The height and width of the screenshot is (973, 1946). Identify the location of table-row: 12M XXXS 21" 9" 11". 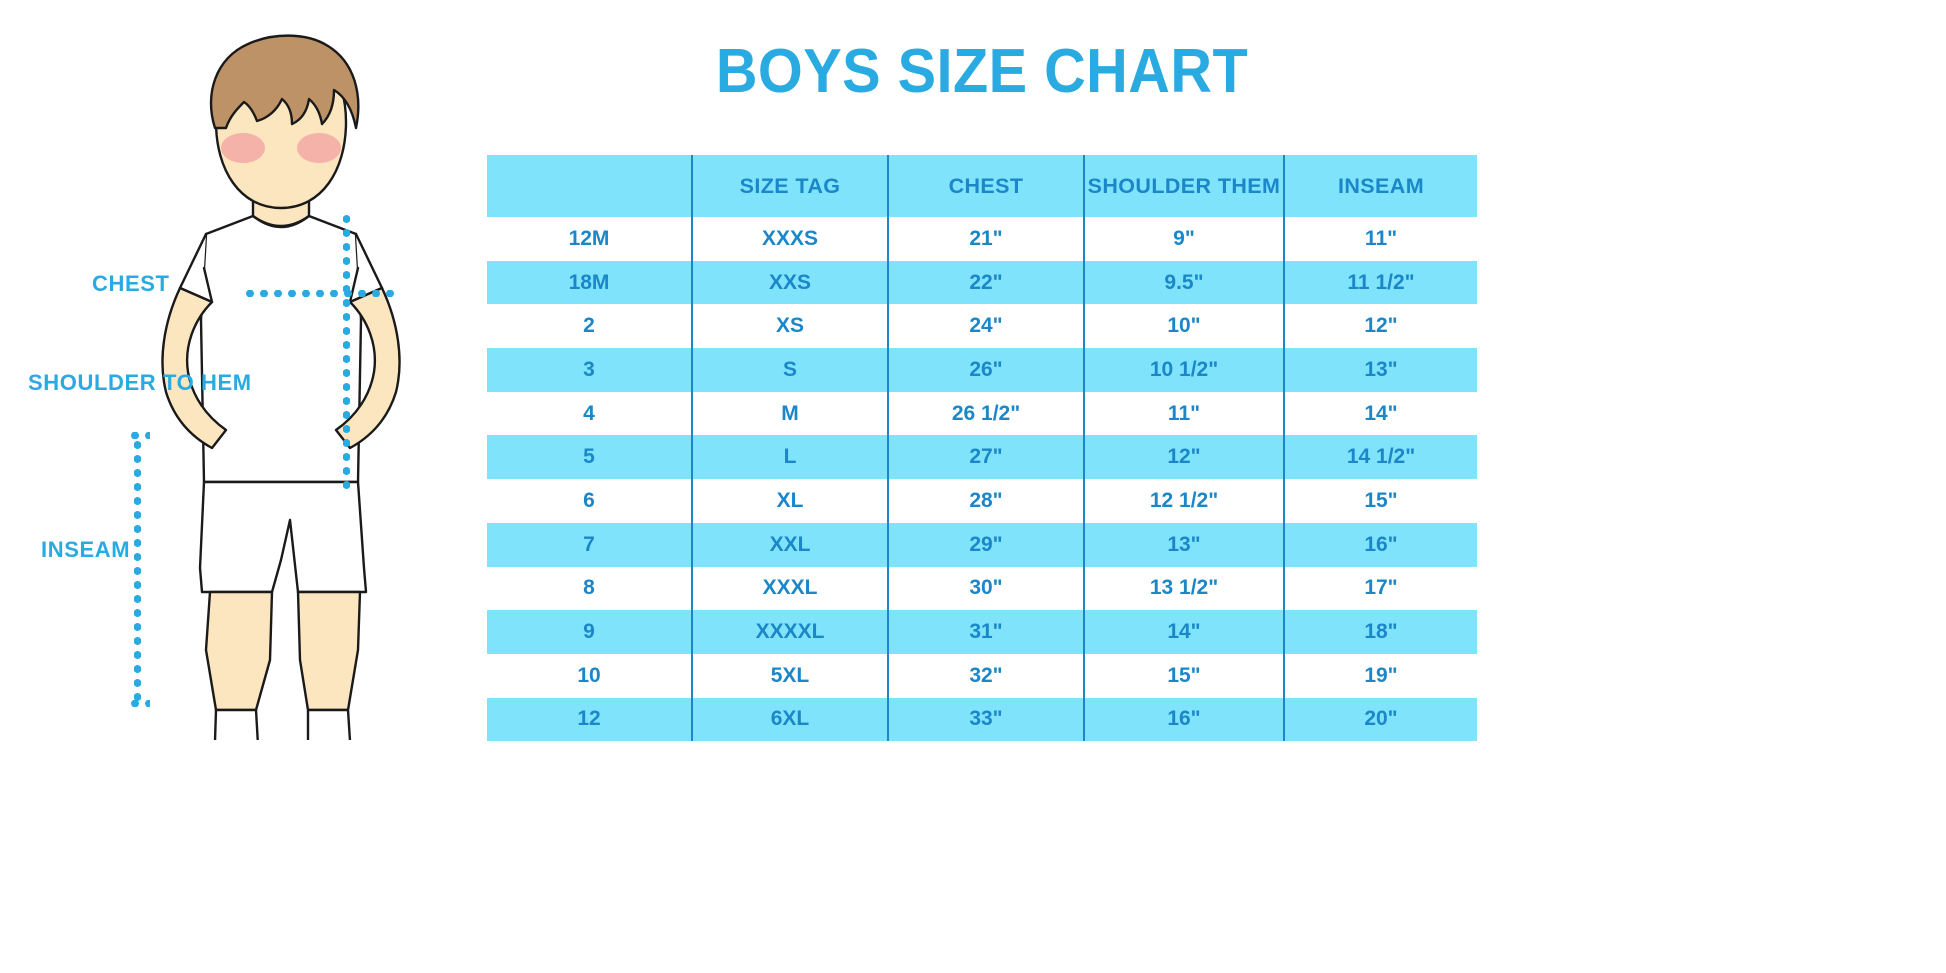
(982, 239).